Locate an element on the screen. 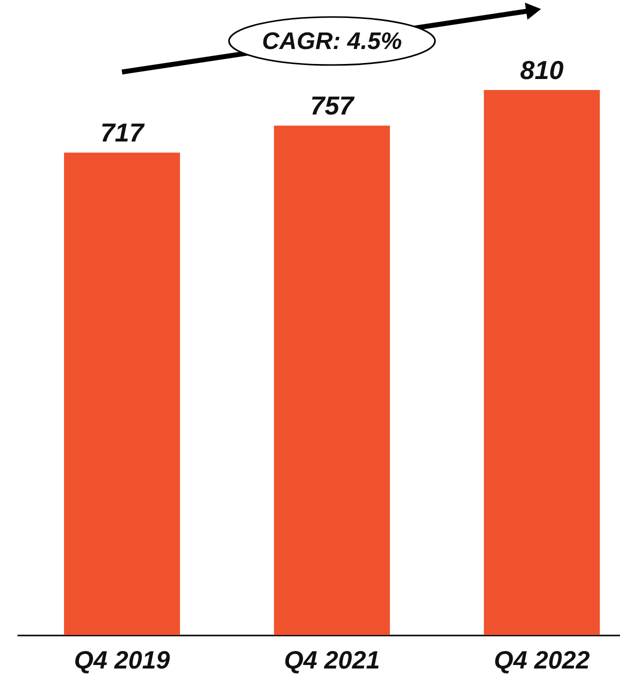 This screenshot has height=676, width=620. x-tick-label: Q4 2019 is located at coordinates (122, 660).